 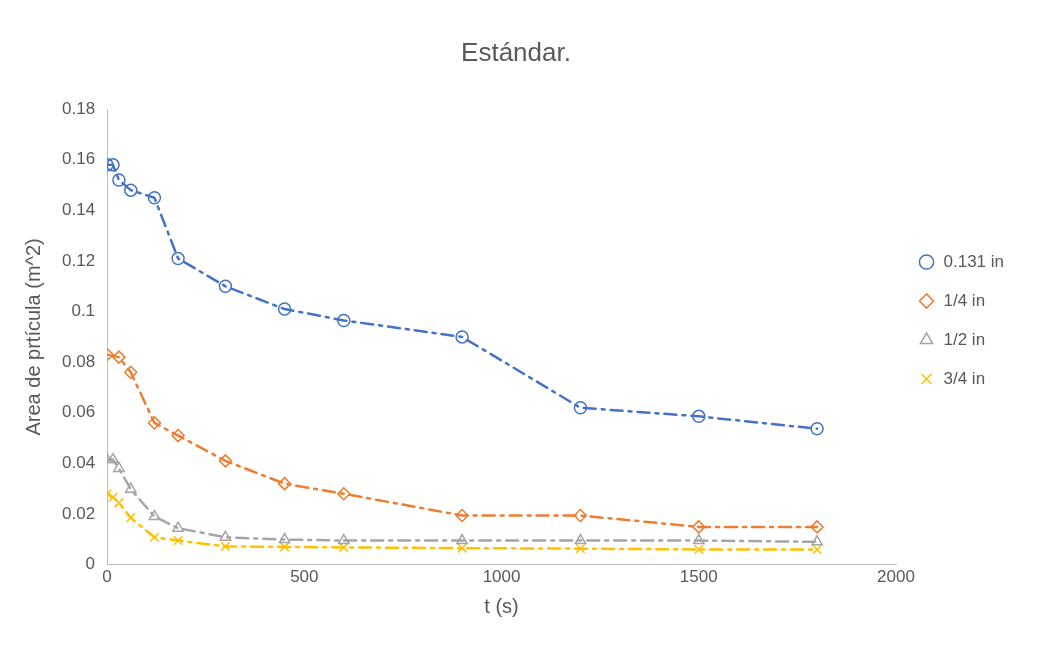 I want to click on y-tick-label: 0, so click(x=90, y=564).